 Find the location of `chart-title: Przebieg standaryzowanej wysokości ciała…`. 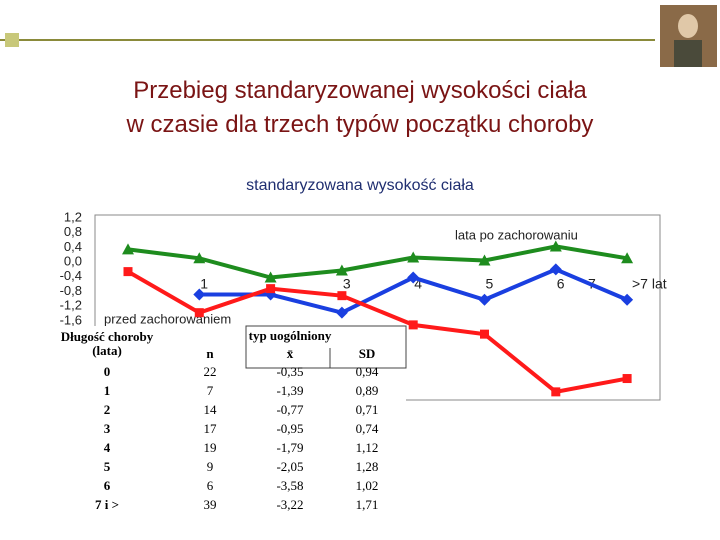

chart-title: Przebieg standaryzowanej wysokości ciała… is located at coordinates (360, 107).